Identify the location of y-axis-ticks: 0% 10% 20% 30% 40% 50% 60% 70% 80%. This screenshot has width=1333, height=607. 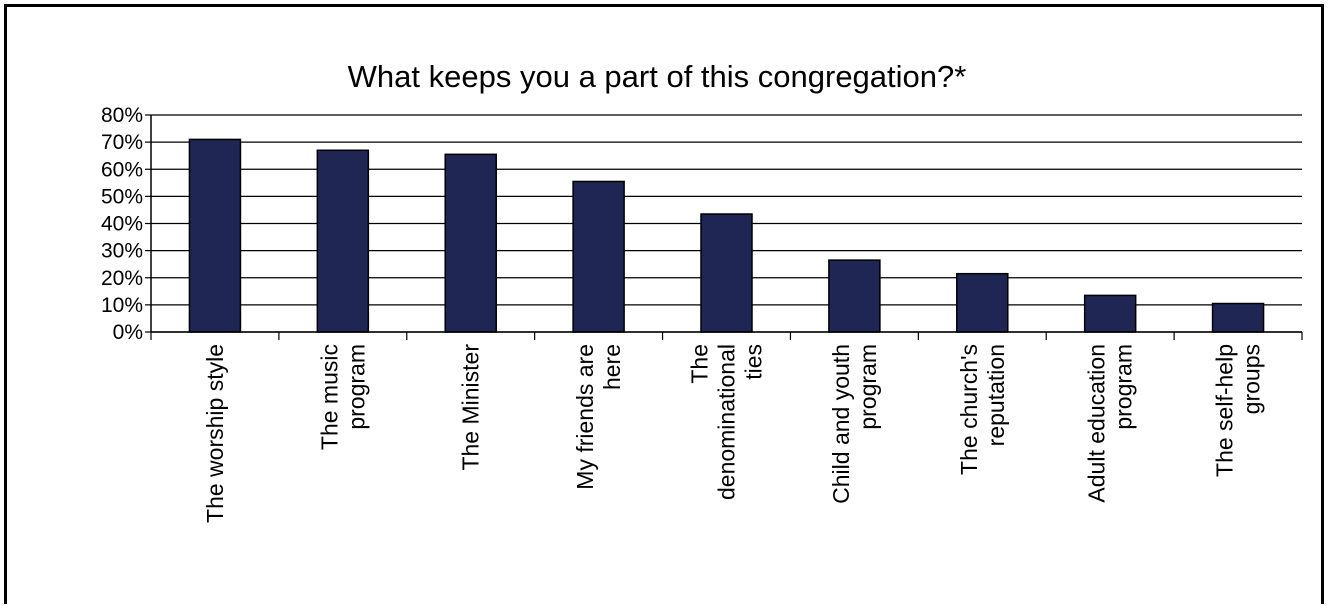
(126, 224).